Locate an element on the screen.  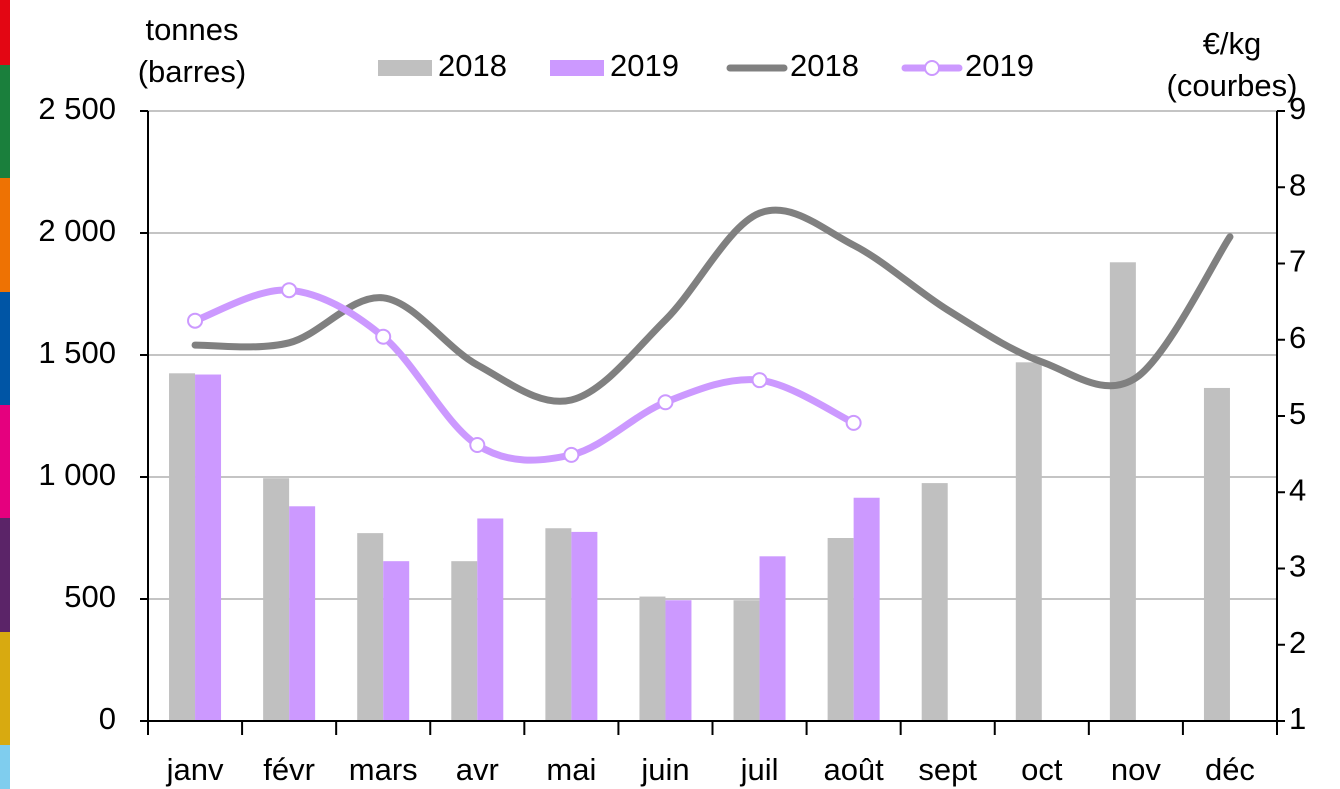
y2-label: €/kg is located at coordinates (1232, 43).